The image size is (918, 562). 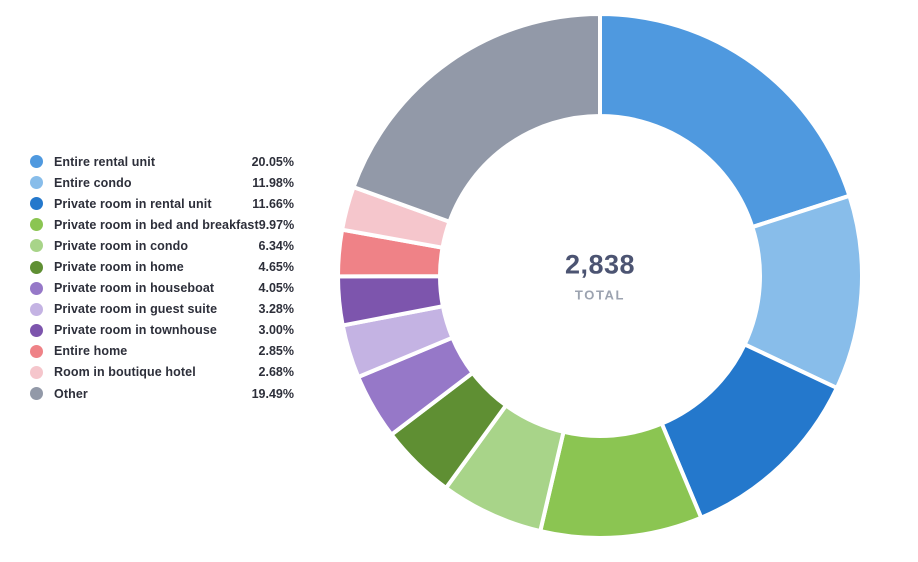 I want to click on legend-label: Private room in bed and breakfast, so click(x=156, y=224).